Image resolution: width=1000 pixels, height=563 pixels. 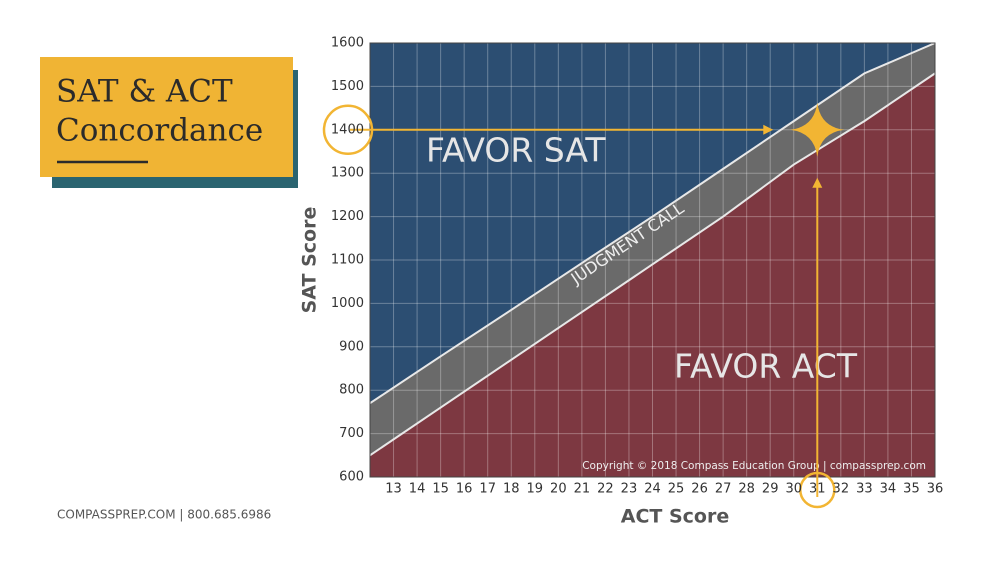 What do you see at coordinates (310, 260) in the screenshot?
I see `y-axis-label: SAT Score` at bounding box center [310, 260].